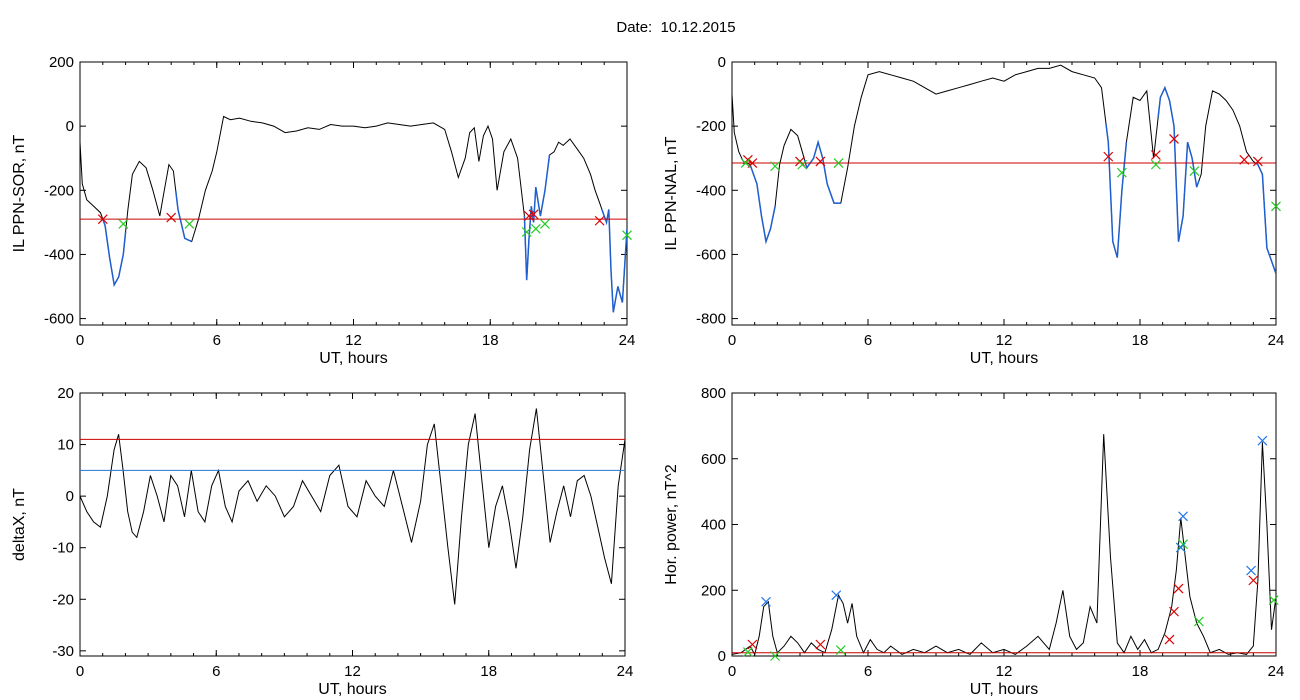  Describe the element at coordinates (65, 445) in the screenshot. I see `y-tick-label: 10` at that location.